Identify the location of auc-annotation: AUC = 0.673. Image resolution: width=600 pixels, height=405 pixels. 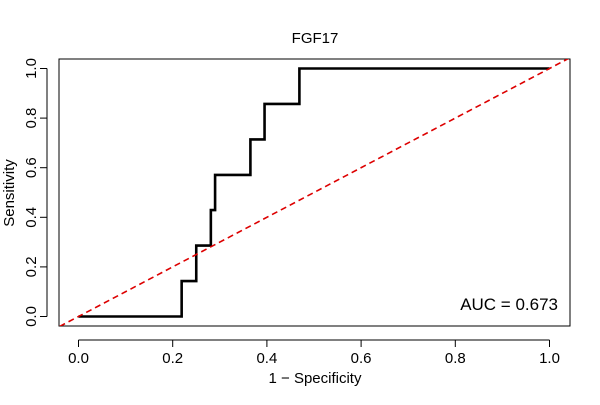
(509, 304).